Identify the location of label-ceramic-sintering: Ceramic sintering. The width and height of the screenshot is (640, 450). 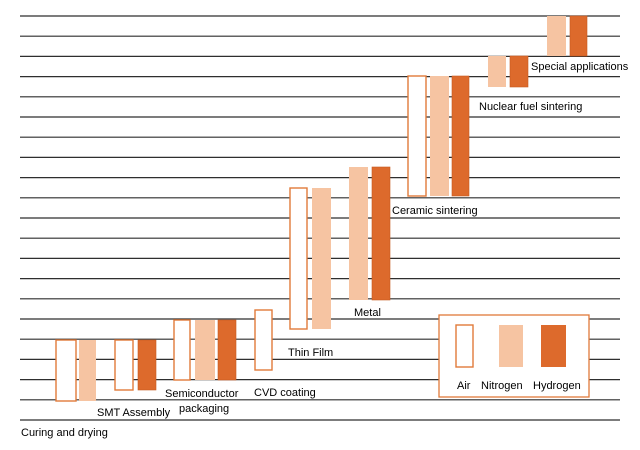
(435, 211).